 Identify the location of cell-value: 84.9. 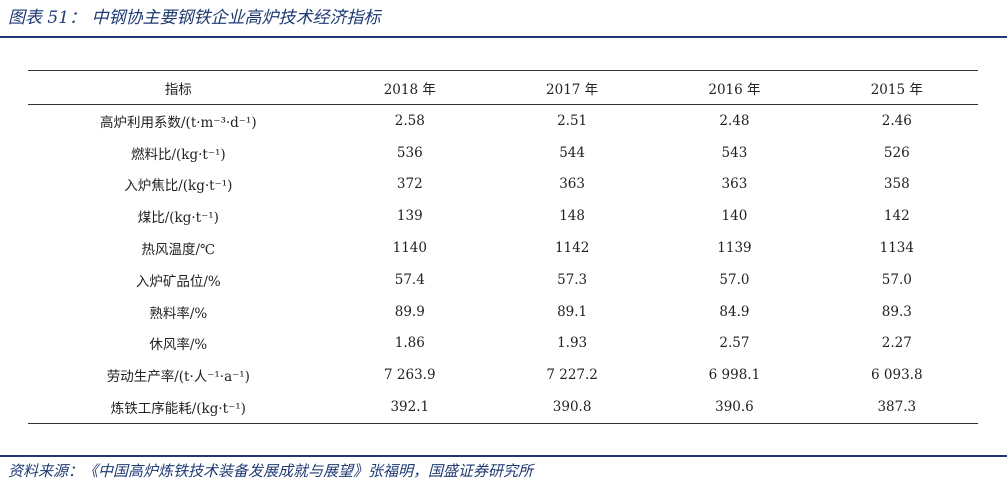
(734, 311).